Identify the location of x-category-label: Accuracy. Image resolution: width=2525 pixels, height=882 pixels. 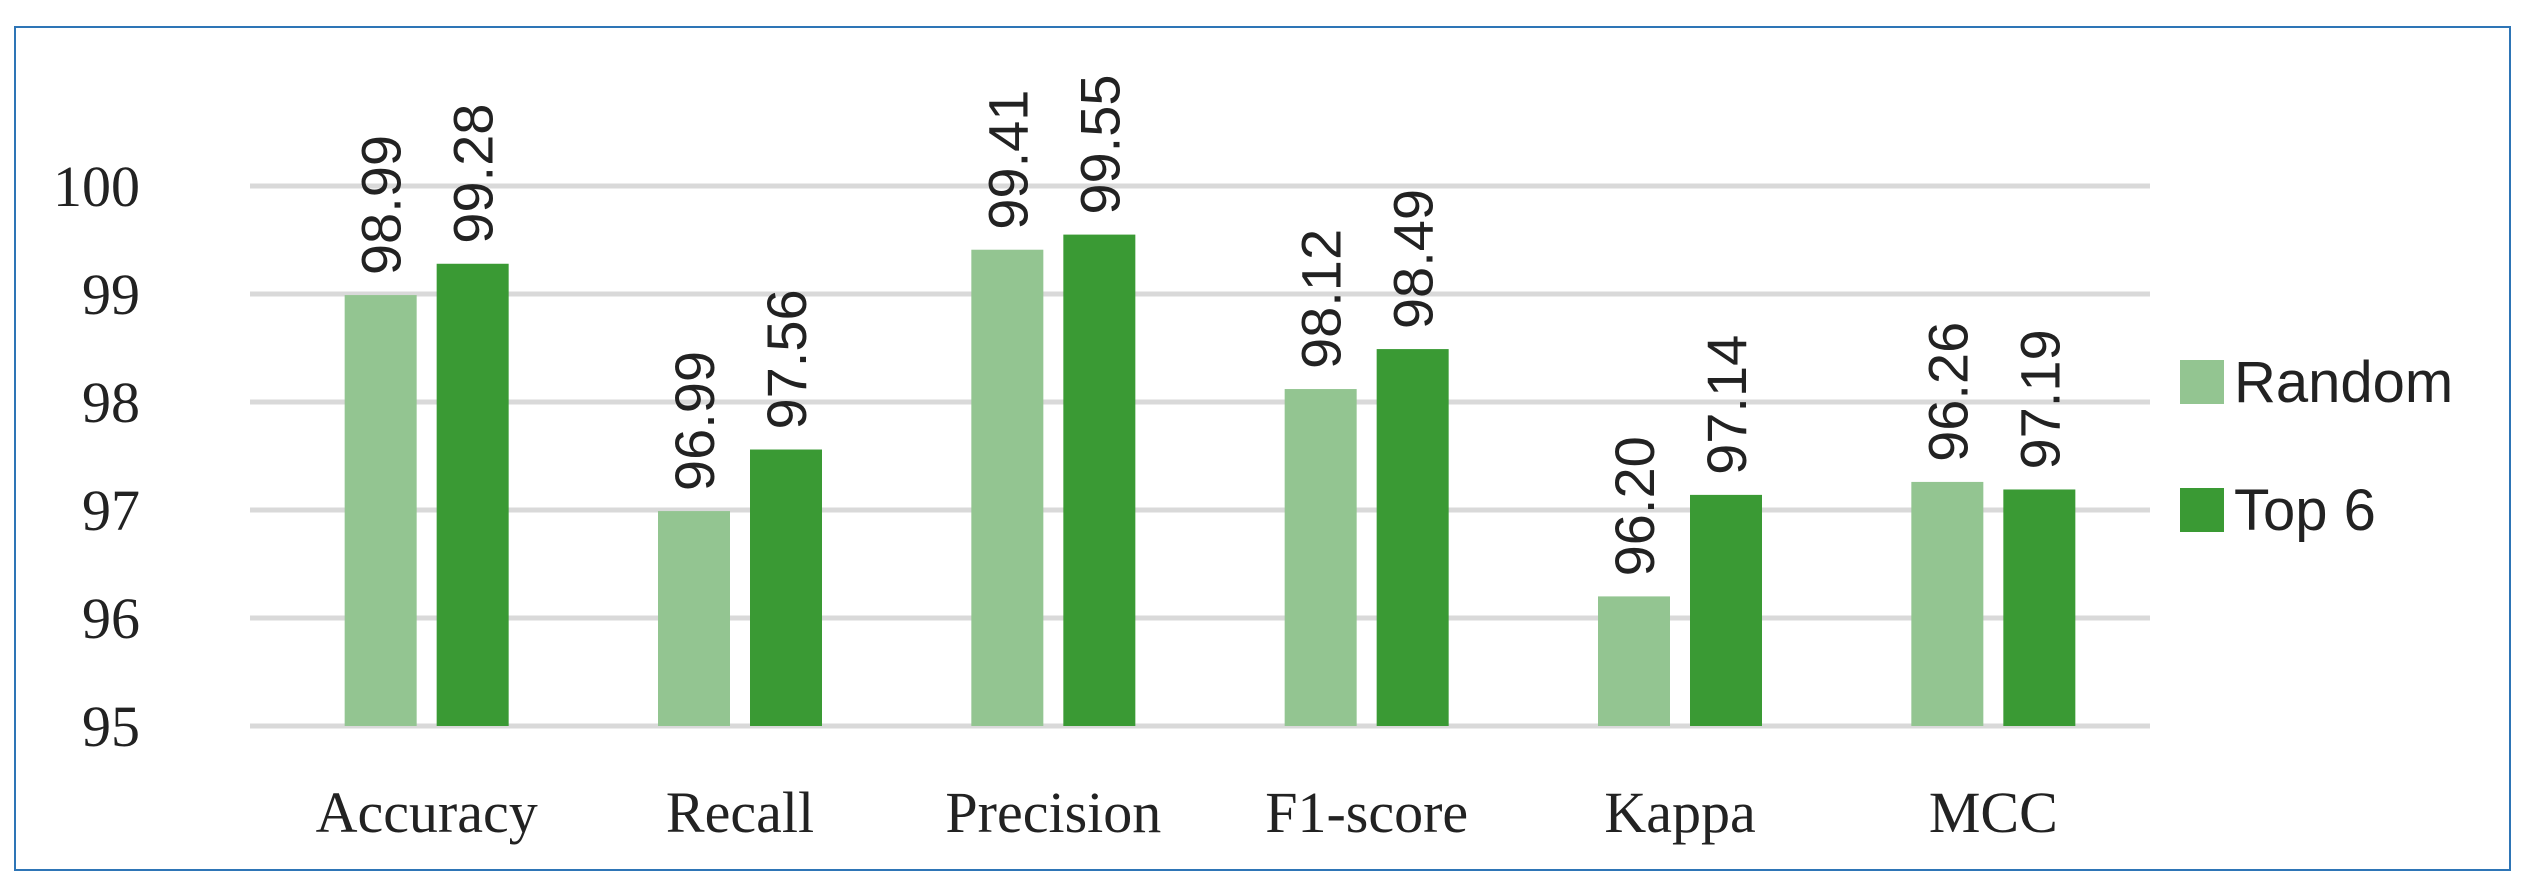
(427, 812).